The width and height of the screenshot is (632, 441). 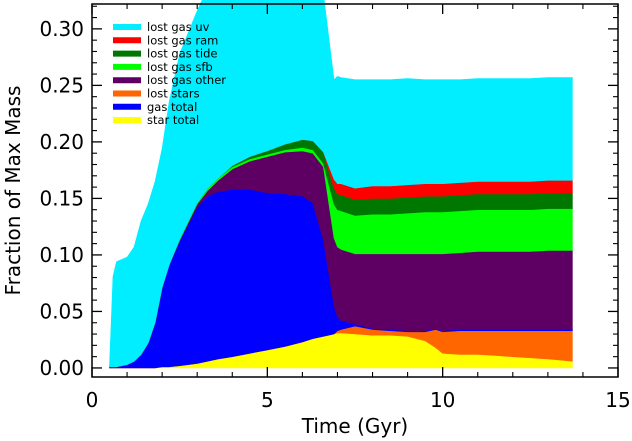 What do you see at coordinates (442, 400) in the screenshot?
I see `x-tick-label: 10` at bounding box center [442, 400].